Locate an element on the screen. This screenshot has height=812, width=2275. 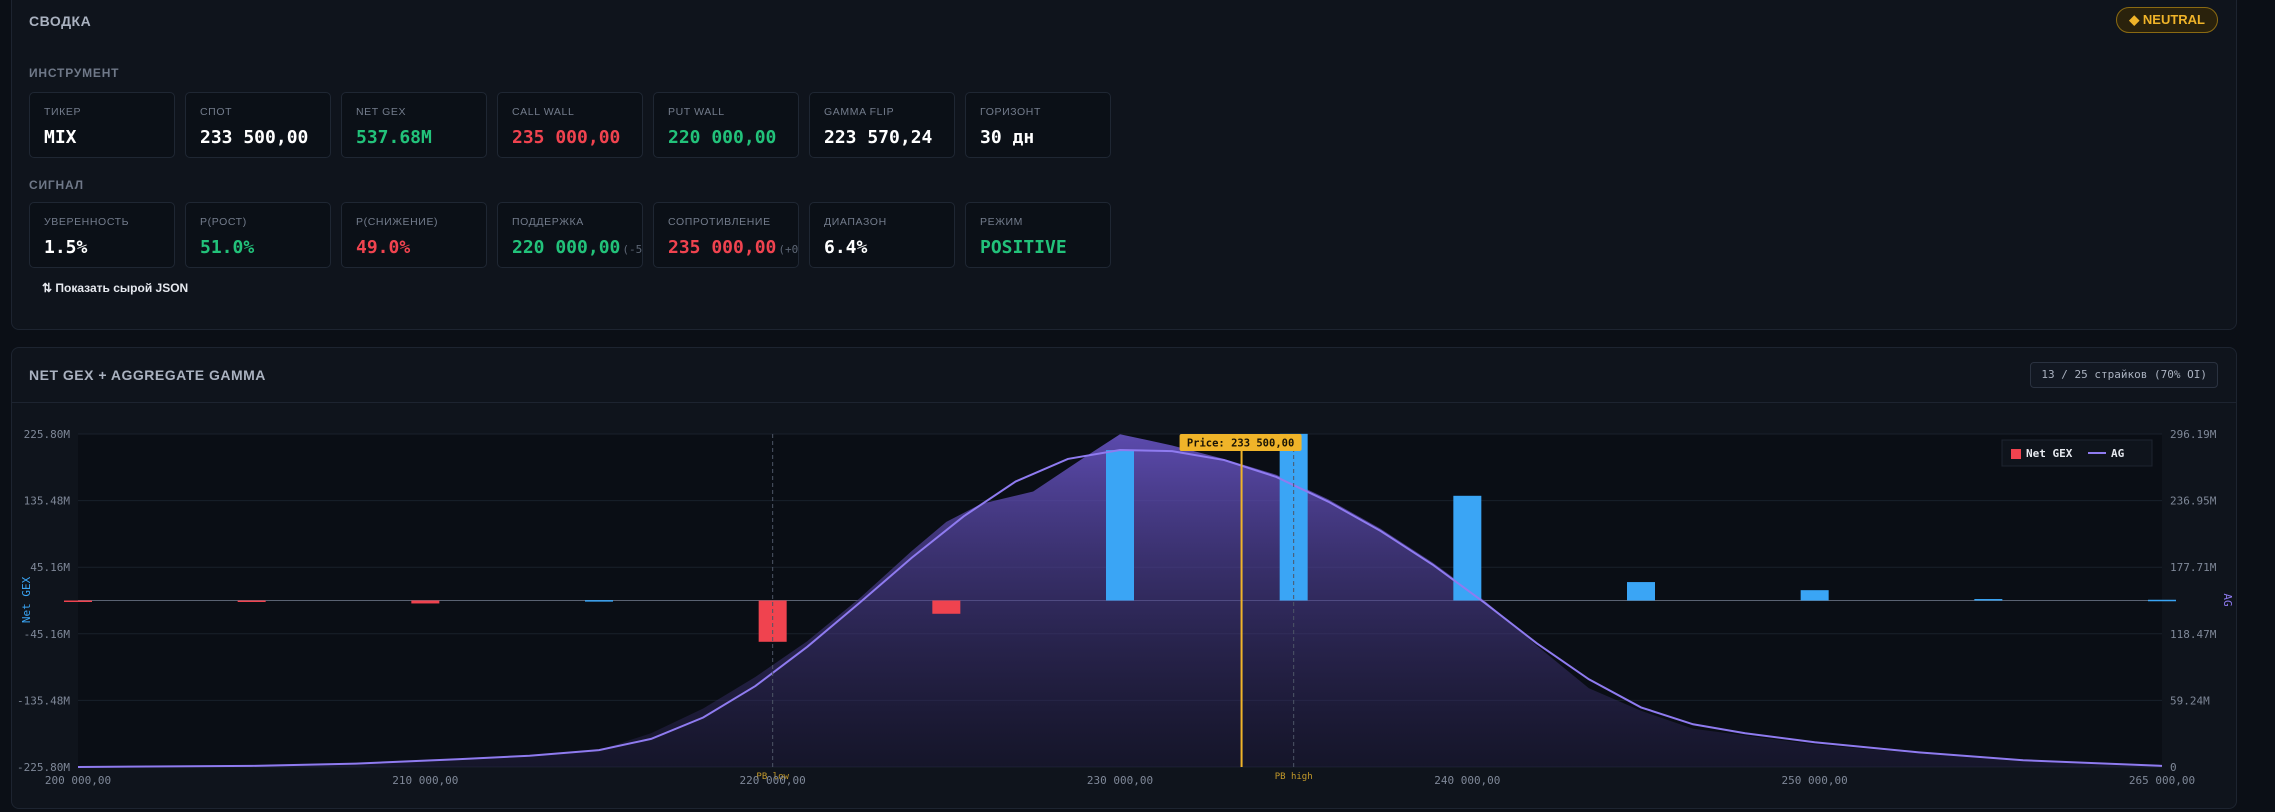
signal-card-label: P(РОСТ) is located at coordinates (223, 222).